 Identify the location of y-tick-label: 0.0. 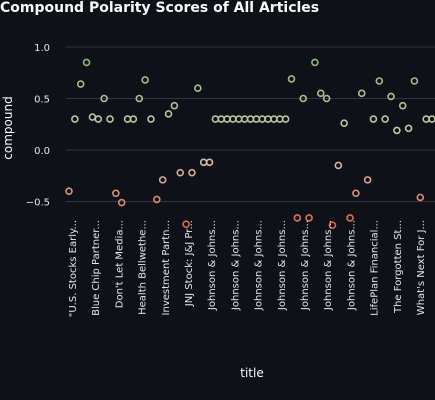
(42, 151).